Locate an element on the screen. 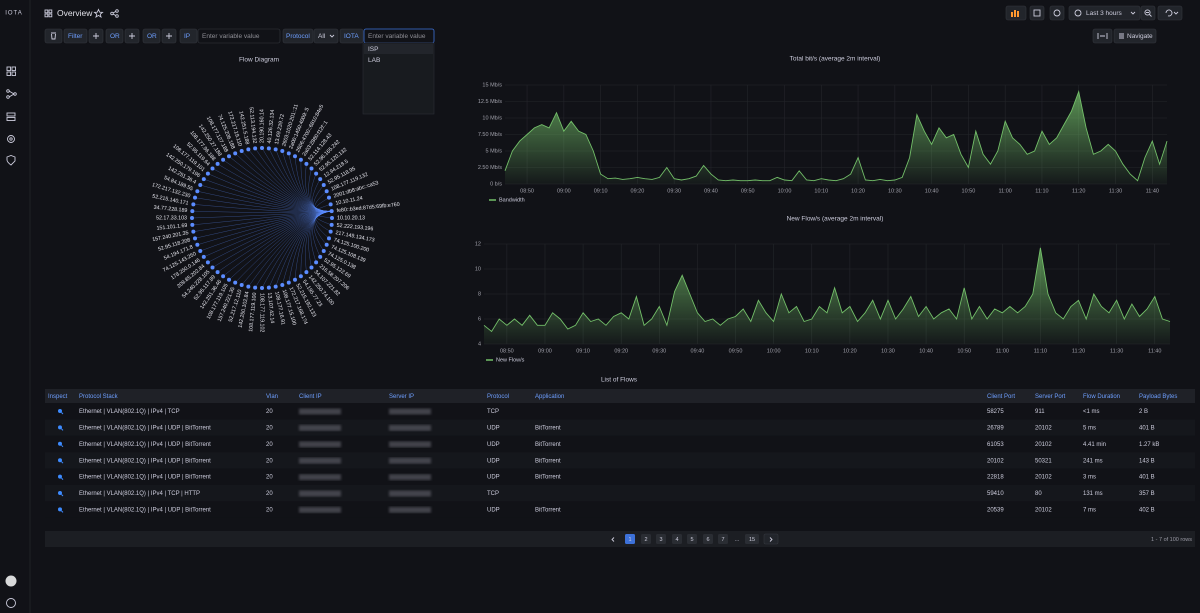  dropdown-option: ISP is located at coordinates (373, 49).